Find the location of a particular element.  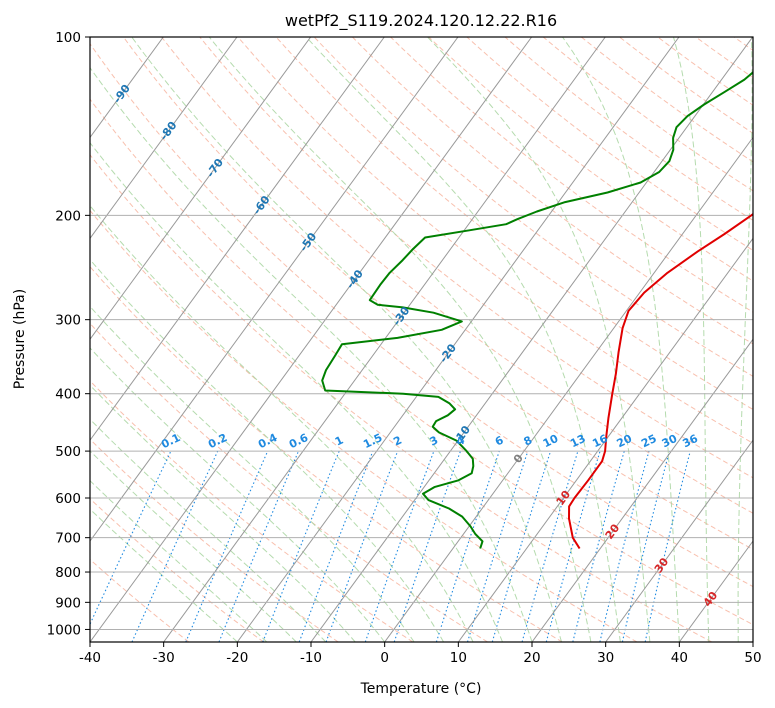

x-tick-label: -30 is located at coordinates (164, 658).